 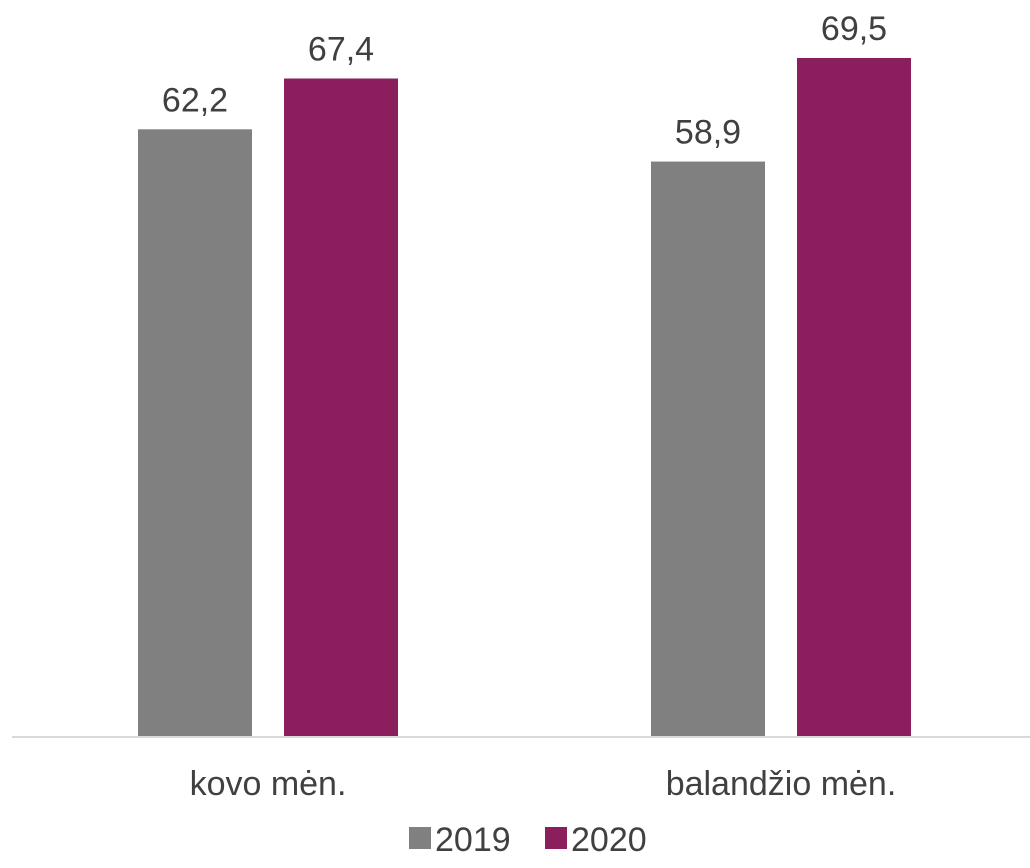 What do you see at coordinates (195, 100) in the screenshot?
I see `data-label-2019-0: 62,2` at bounding box center [195, 100].